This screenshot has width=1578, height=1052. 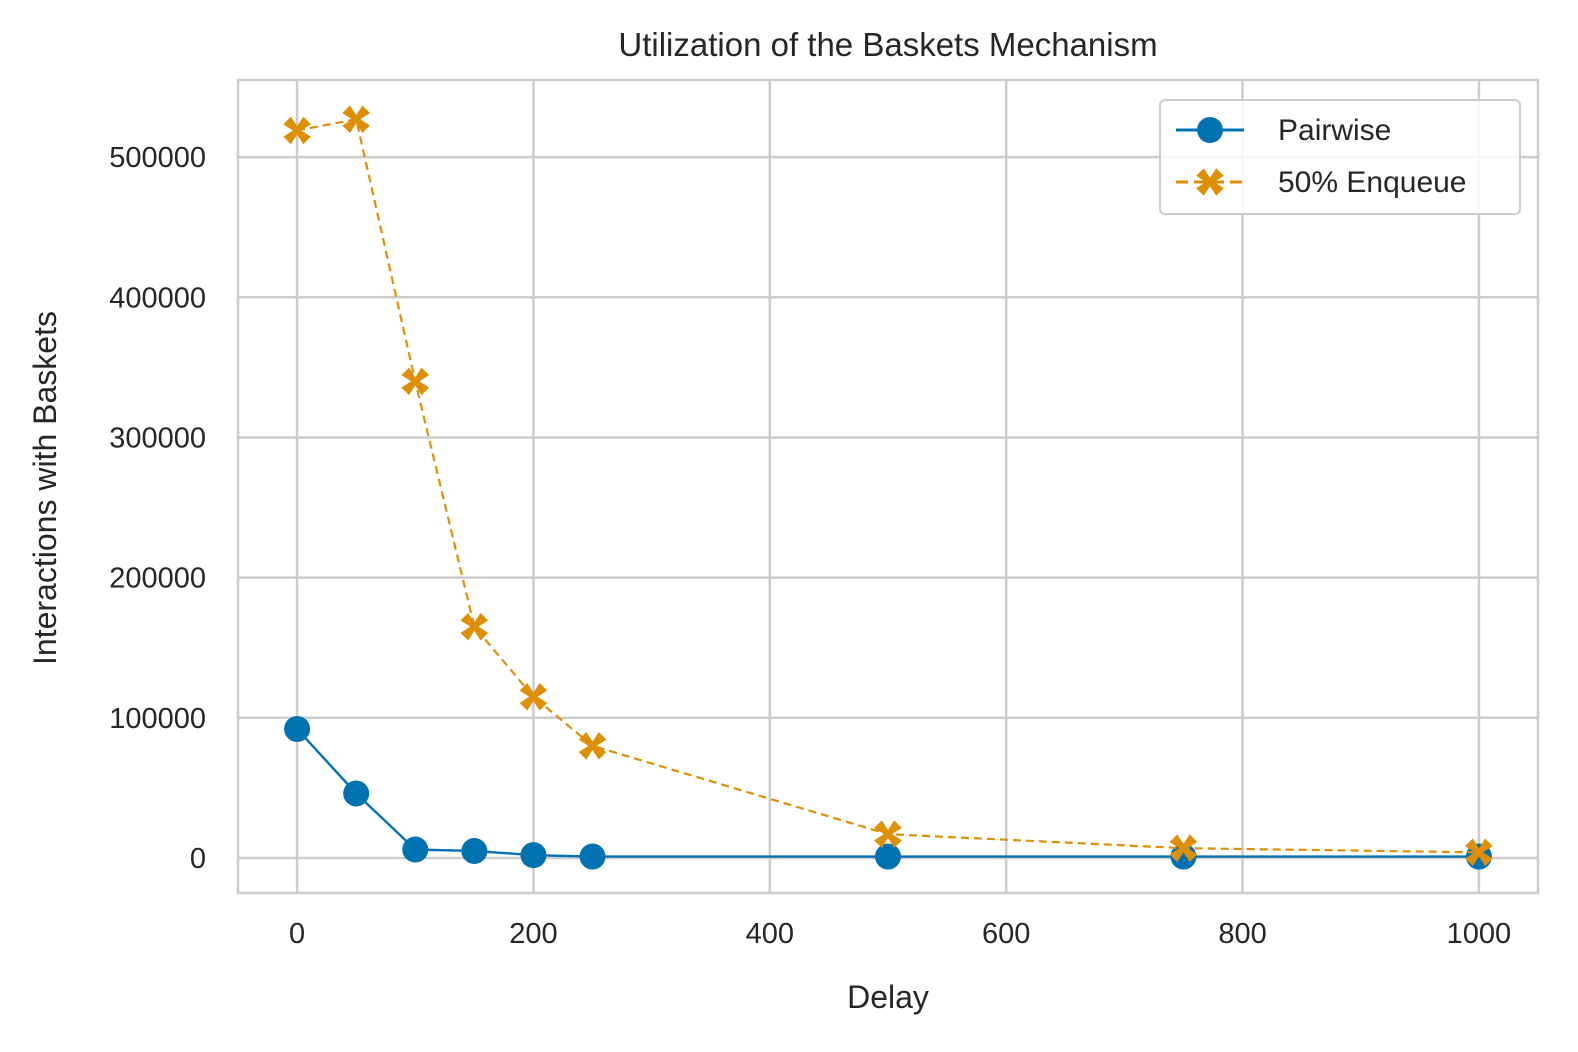 I want to click on legend-box, so click(x=1340, y=157).